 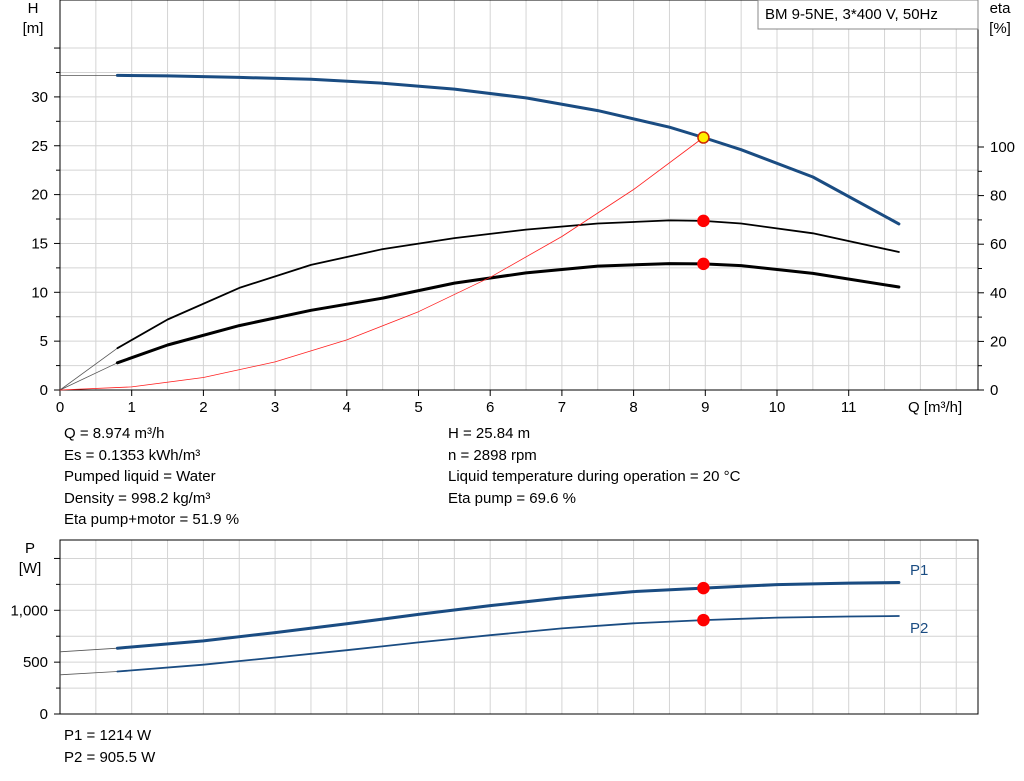 I want to click on chart-title-box: BM 9-5NE, 3*400 V, 50Hz, so click(x=868, y=15).